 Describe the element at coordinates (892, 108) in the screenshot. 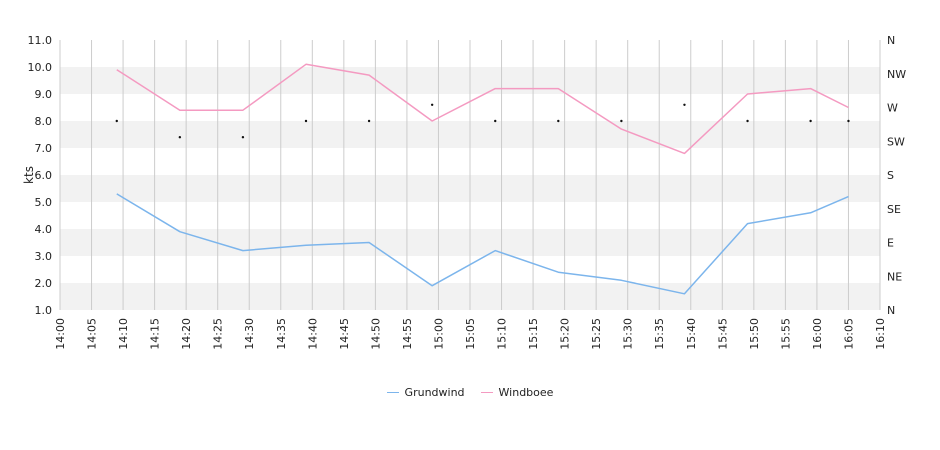

I see `right-axis-label: W` at that location.